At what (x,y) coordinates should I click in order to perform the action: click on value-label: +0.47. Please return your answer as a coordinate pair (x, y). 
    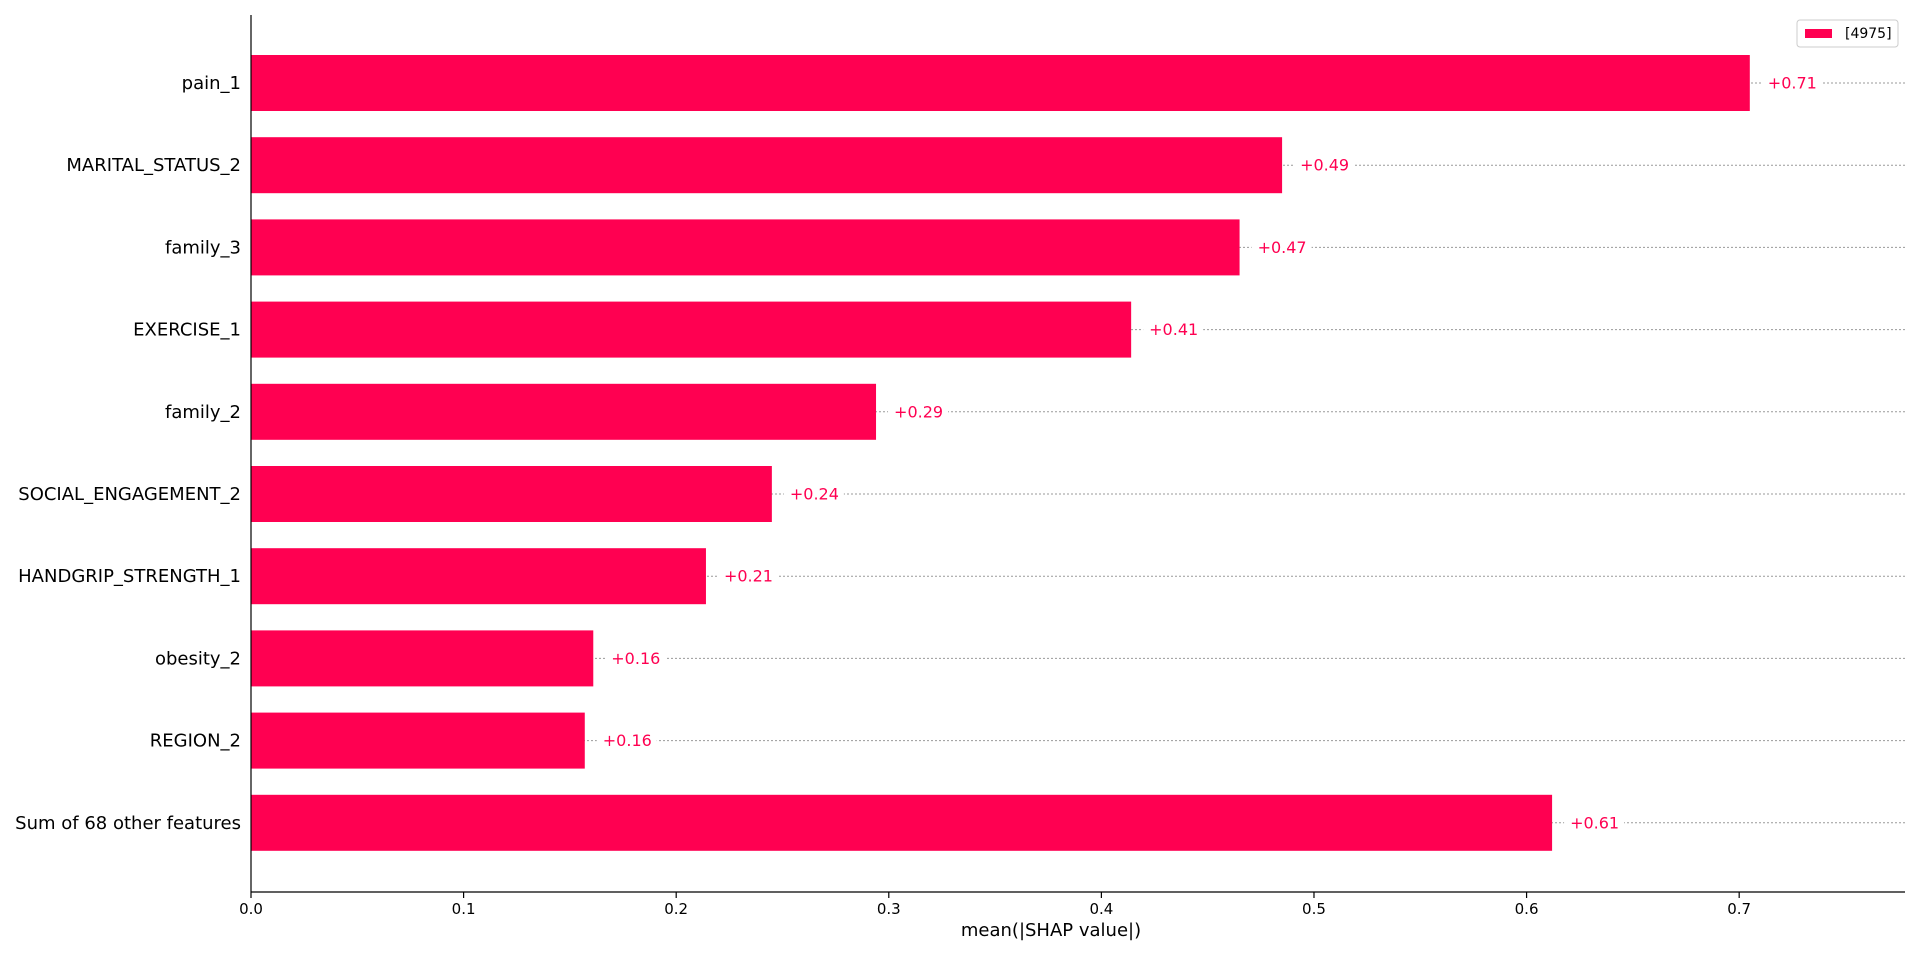
    Looking at the image, I should click on (1282, 247).